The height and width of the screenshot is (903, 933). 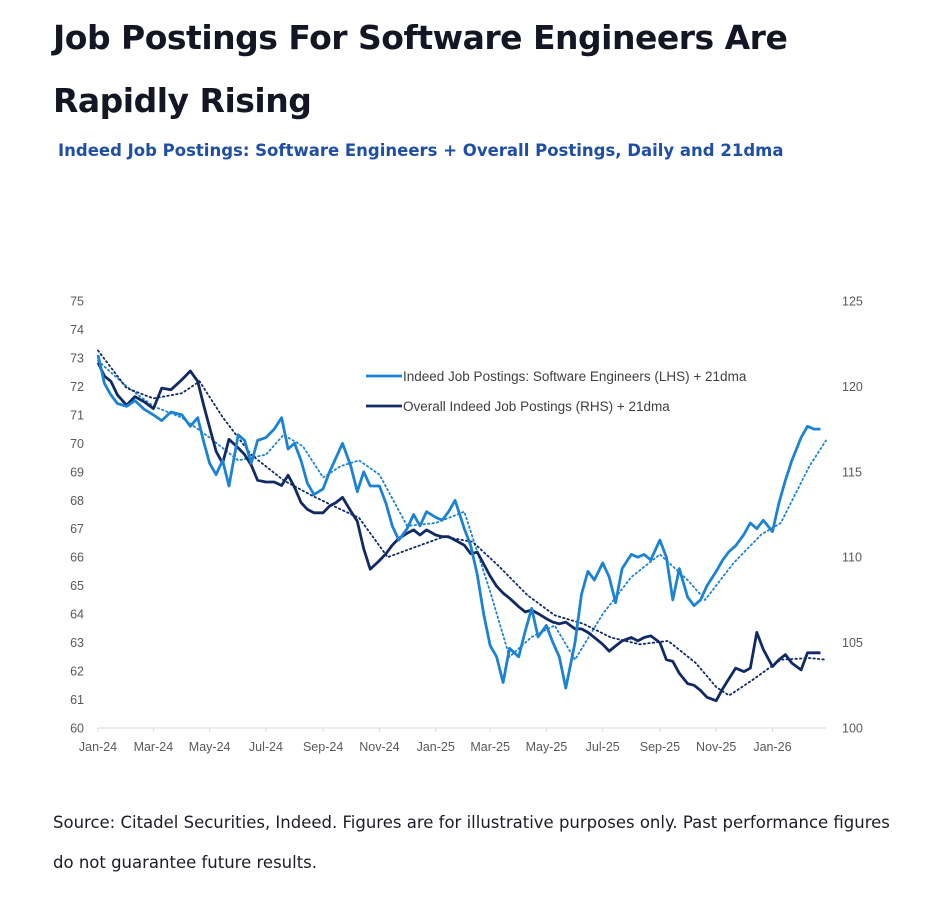 What do you see at coordinates (852, 643) in the screenshot?
I see `y-right-tick-label: 105` at bounding box center [852, 643].